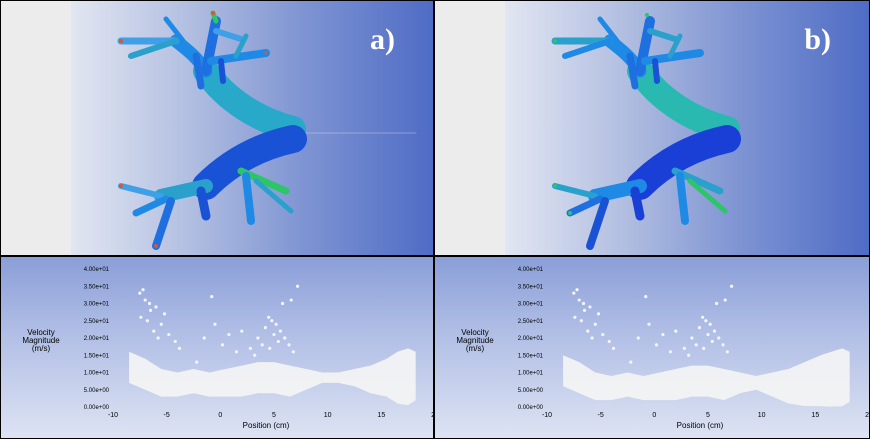 The width and height of the screenshot is (870, 439). Describe the element at coordinates (381, 415) in the screenshot. I see `x-tick-label: 15` at that location.